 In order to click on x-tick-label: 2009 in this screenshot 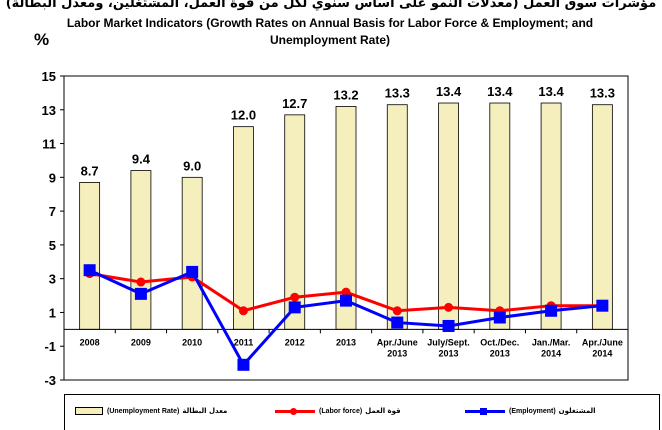, I will do `click(141, 342)`.